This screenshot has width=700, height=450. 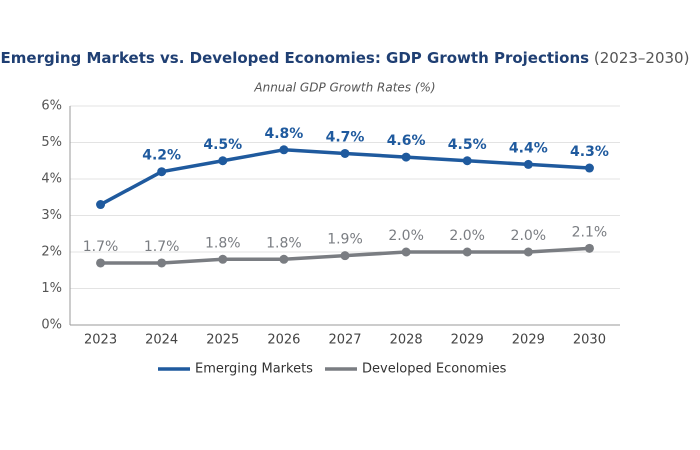 I want to click on data-label: 4.8%, so click(x=283, y=134).